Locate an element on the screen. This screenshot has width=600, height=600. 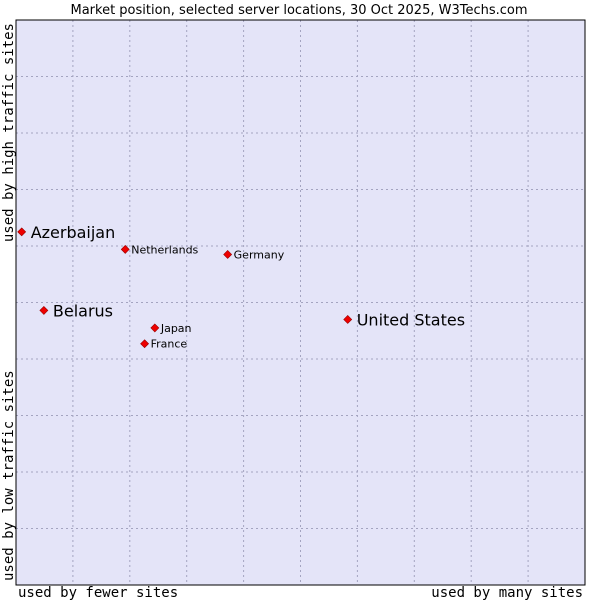
marker-germany is located at coordinates (228, 254).